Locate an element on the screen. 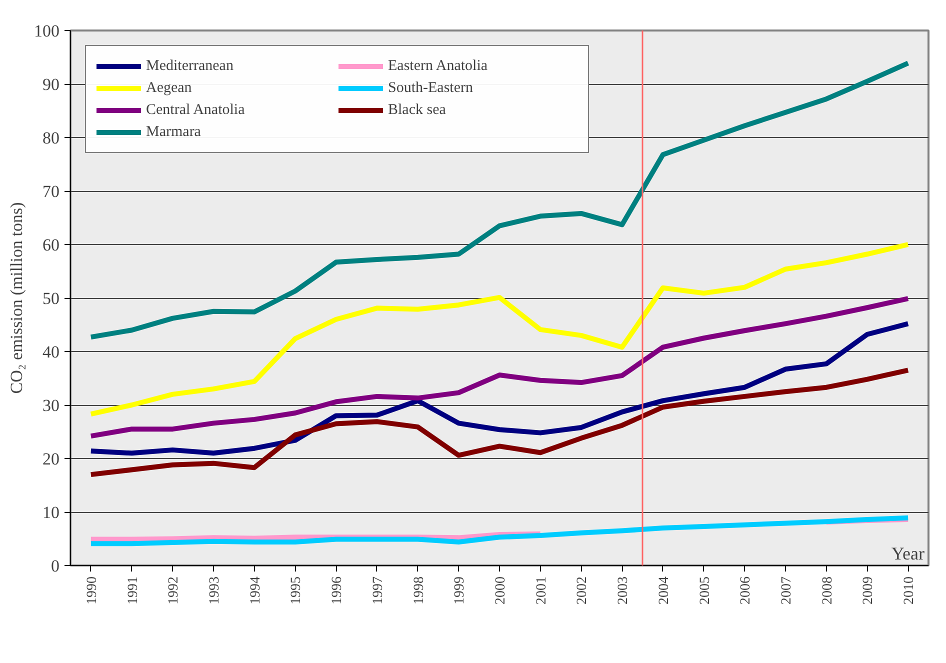 The image size is (946, 663). x-tick-label: 1990 is located at coordinates (92, 590).